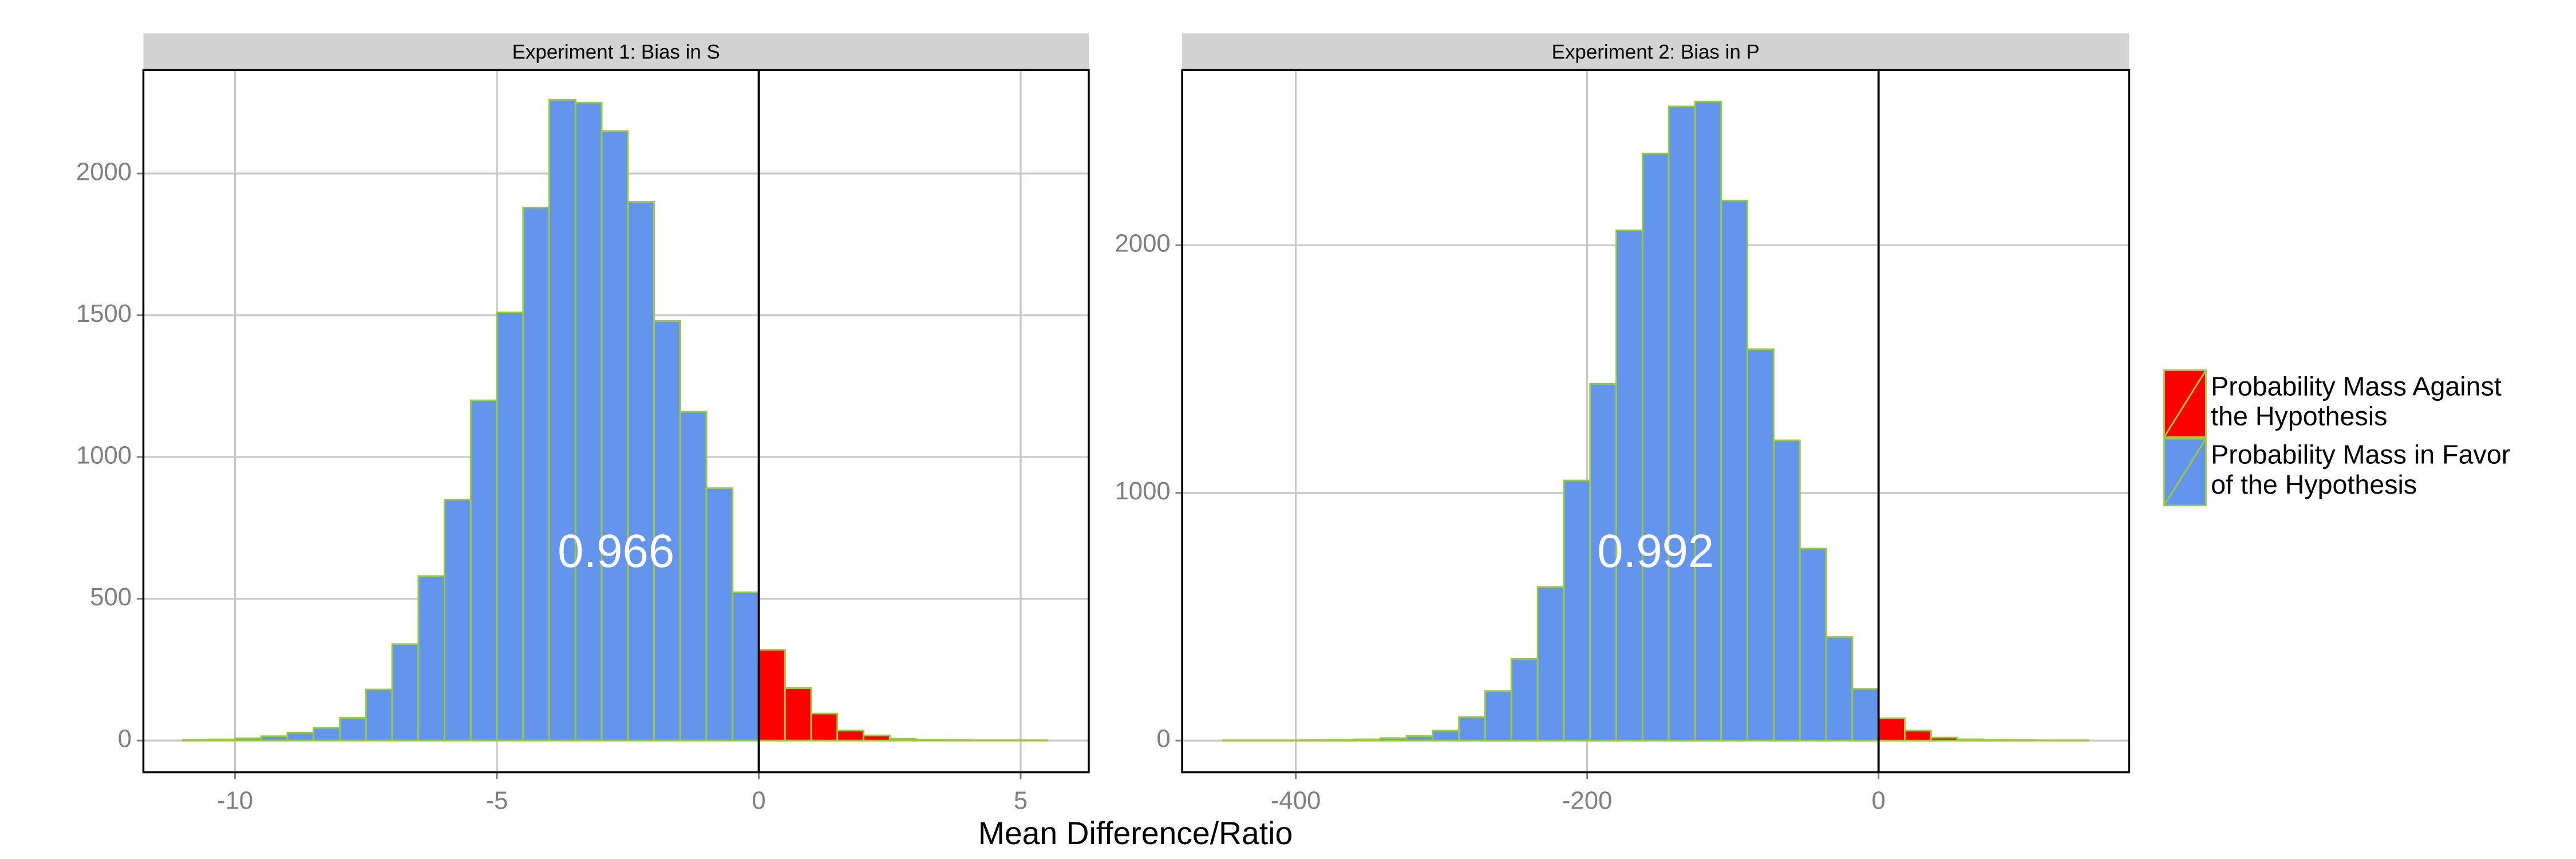 This screenshot has width=2576, height=859. I want to click on strip-title: Experiment 2: Bias in P, so click(1656, 52).